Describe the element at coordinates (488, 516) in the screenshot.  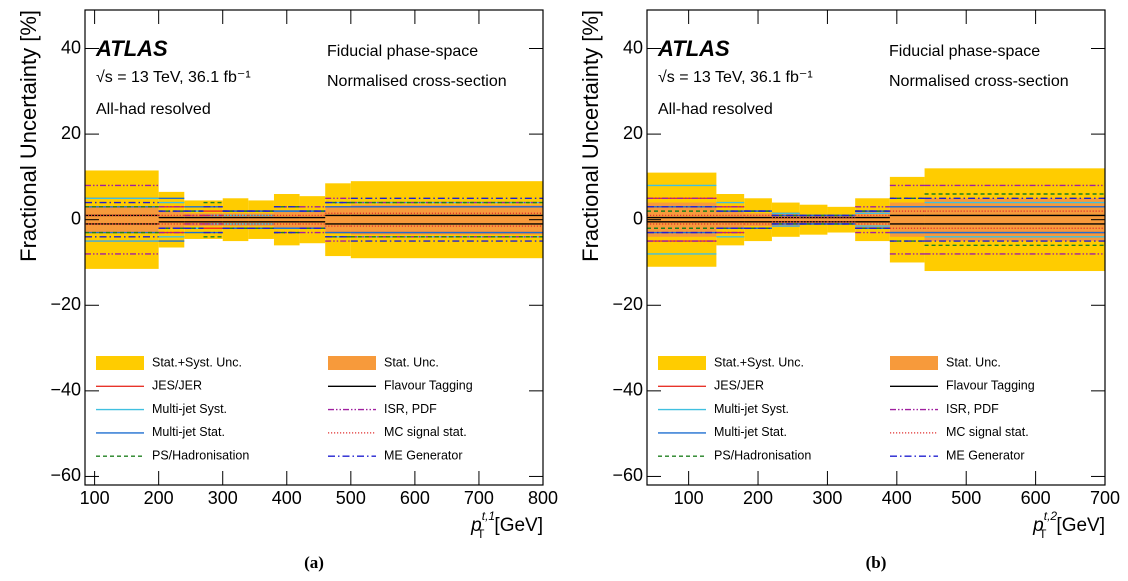
I see `x-label-superscript: t,1` at that location.